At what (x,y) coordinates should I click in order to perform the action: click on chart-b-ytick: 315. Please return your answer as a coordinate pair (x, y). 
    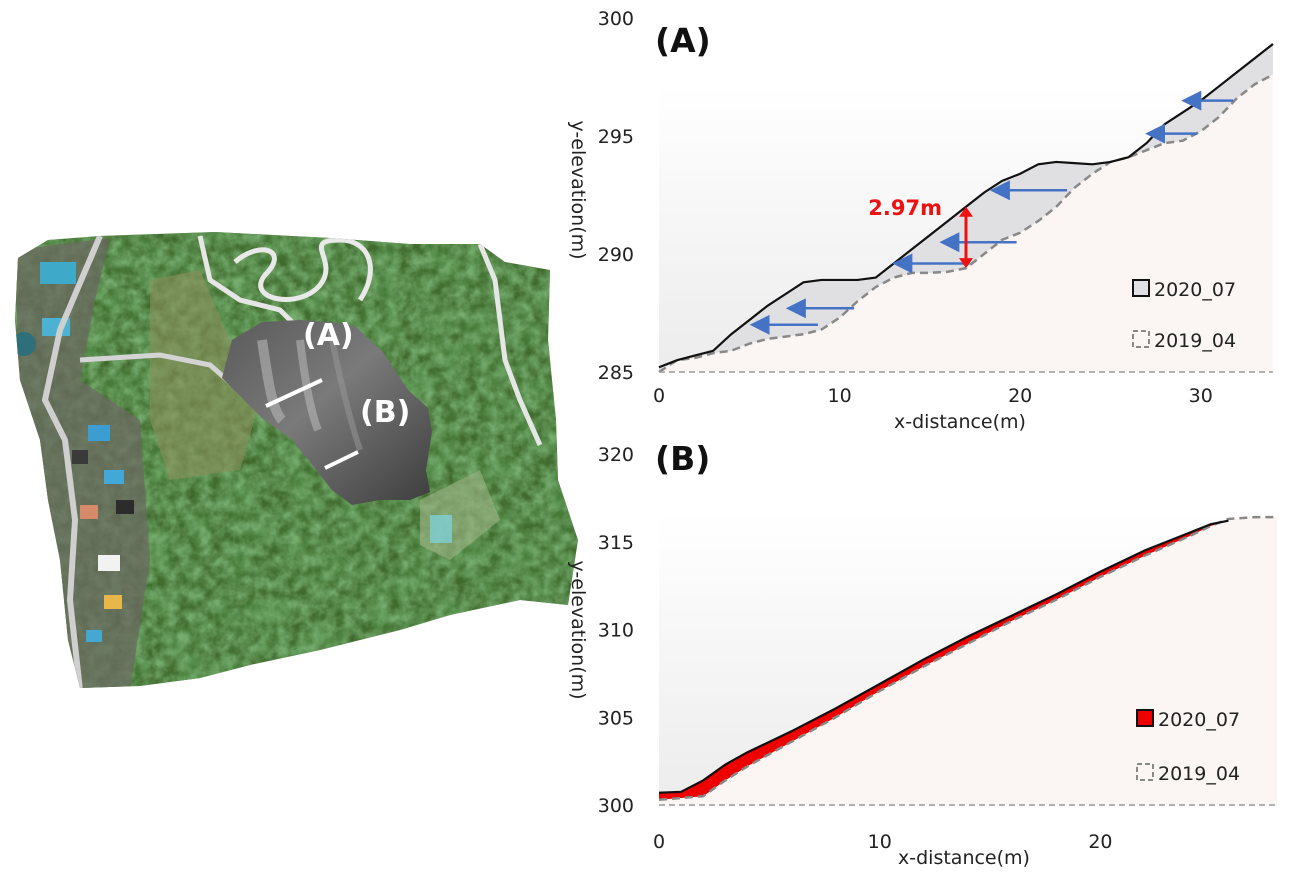
    Looking at the image, I should click on (616, 543).